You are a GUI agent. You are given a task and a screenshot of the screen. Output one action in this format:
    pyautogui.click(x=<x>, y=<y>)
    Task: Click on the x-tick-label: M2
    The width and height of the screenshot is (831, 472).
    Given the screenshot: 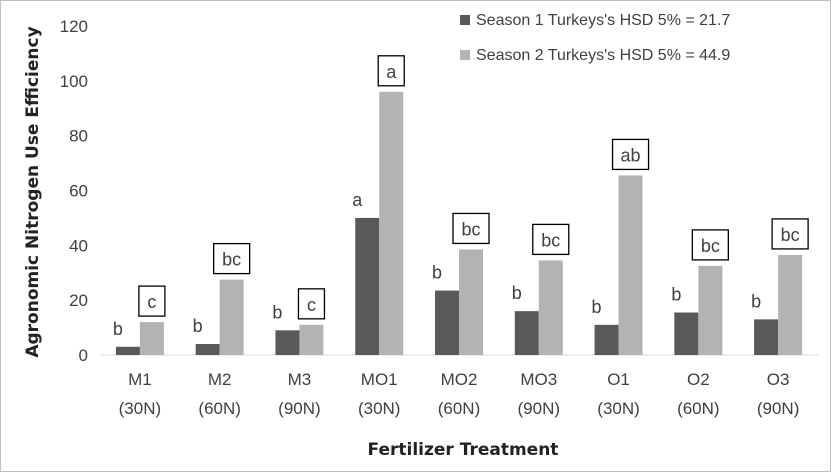 What is the action you would take?
    pyautogui.click(x=220, y=379)
    